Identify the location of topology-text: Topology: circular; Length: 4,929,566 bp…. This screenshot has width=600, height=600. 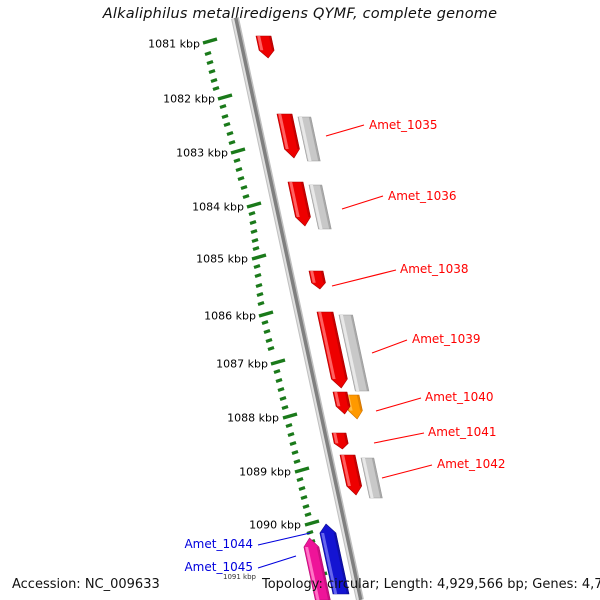
(431, 584).